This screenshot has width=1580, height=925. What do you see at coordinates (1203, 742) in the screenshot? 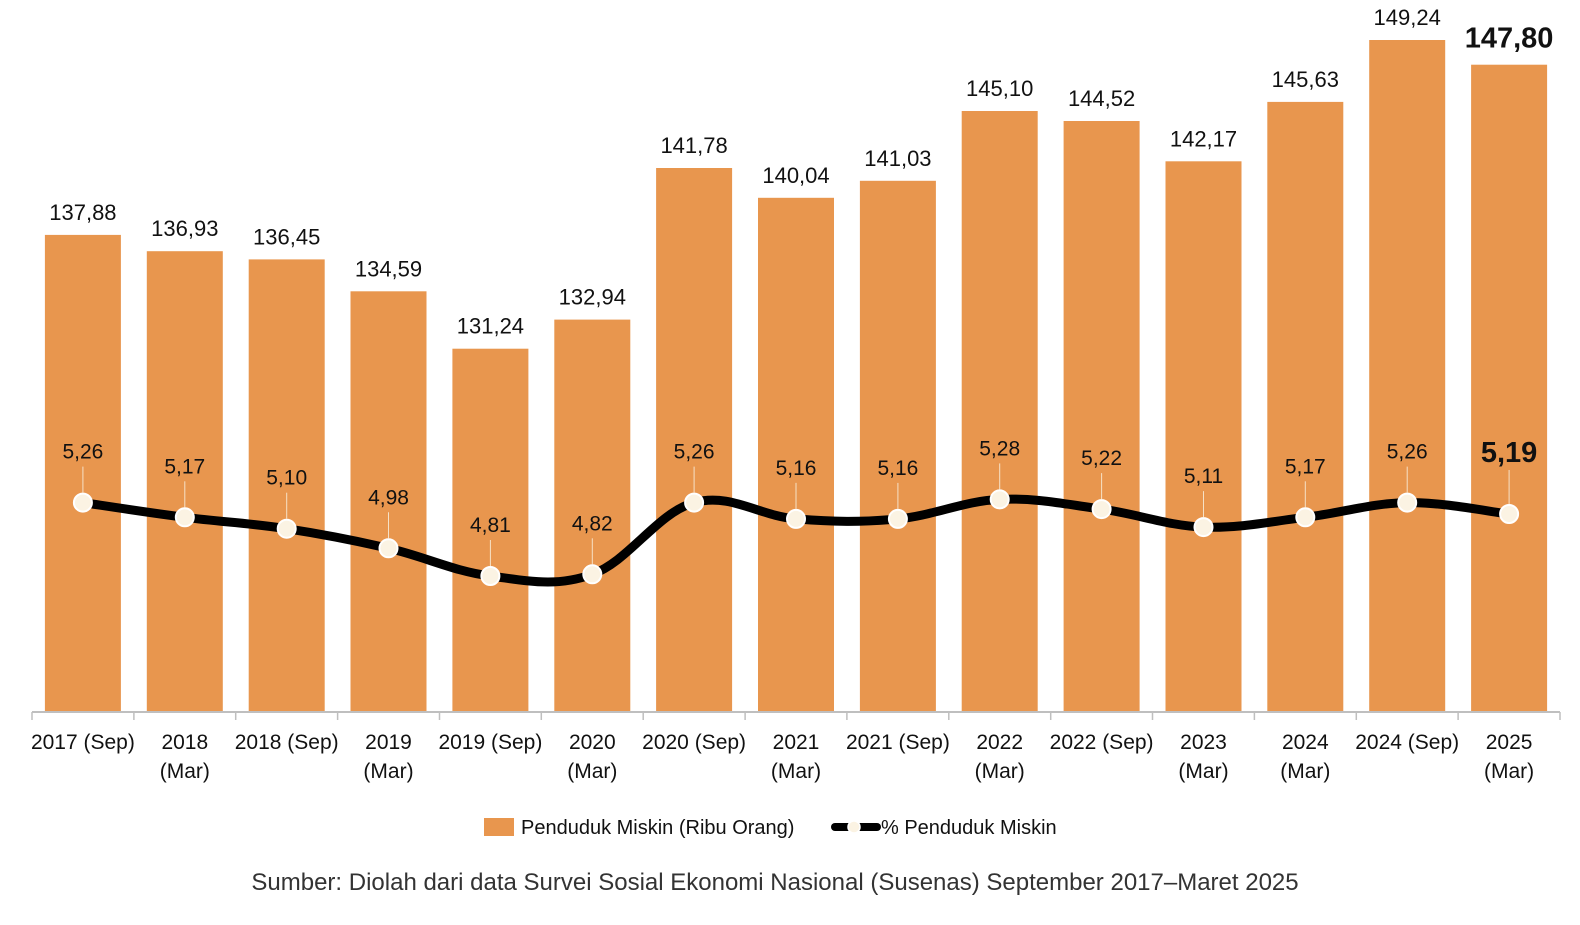
I see `x-tick-label-12-line-1: 2023` at bounding box center [1203, 742].